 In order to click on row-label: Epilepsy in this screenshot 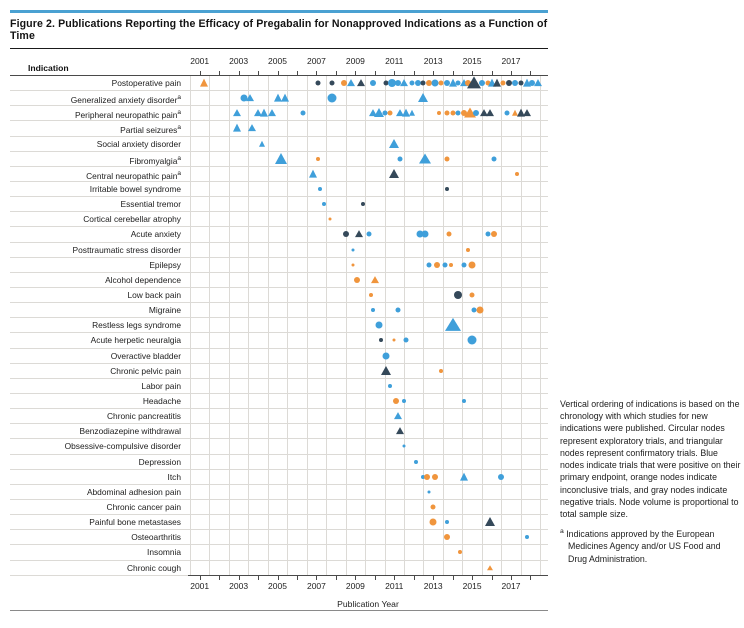, I will do `click(99, 265)`.